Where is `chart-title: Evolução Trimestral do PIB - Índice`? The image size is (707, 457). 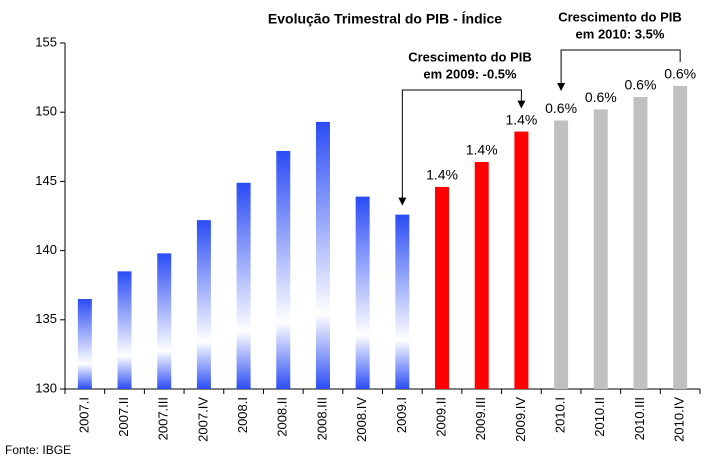
chart-title: Evolução Trimestral do PIB - Índice is located at coordinates (385, 19).